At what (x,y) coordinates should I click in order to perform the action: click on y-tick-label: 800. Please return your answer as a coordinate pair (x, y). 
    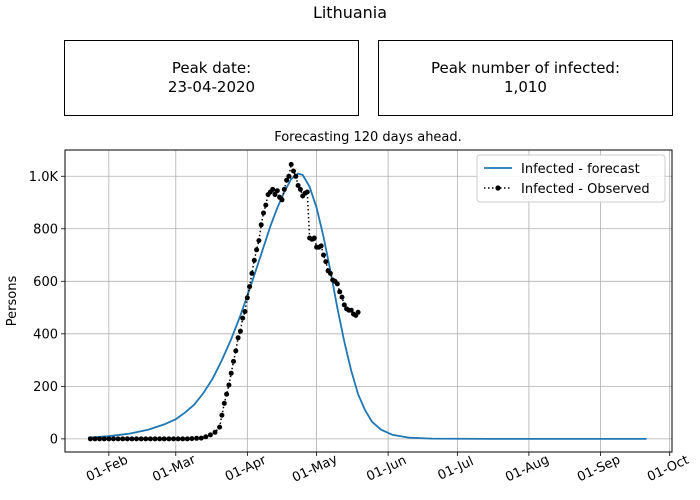
    Looking at the image, I should click on (45, 229).